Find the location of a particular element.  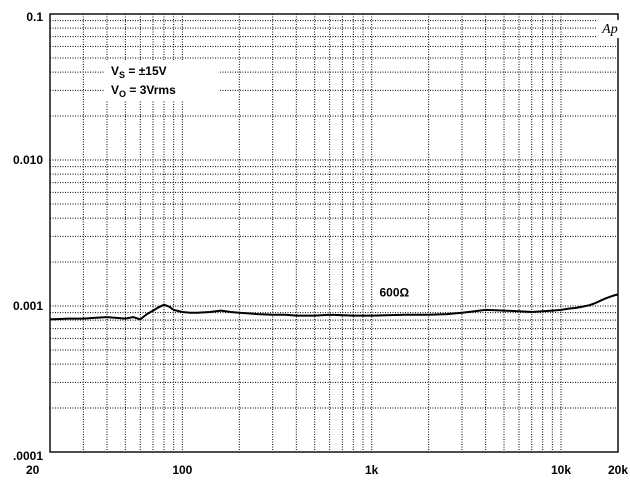

y-tick-label: .0001 is located at coordinates (28, 456).